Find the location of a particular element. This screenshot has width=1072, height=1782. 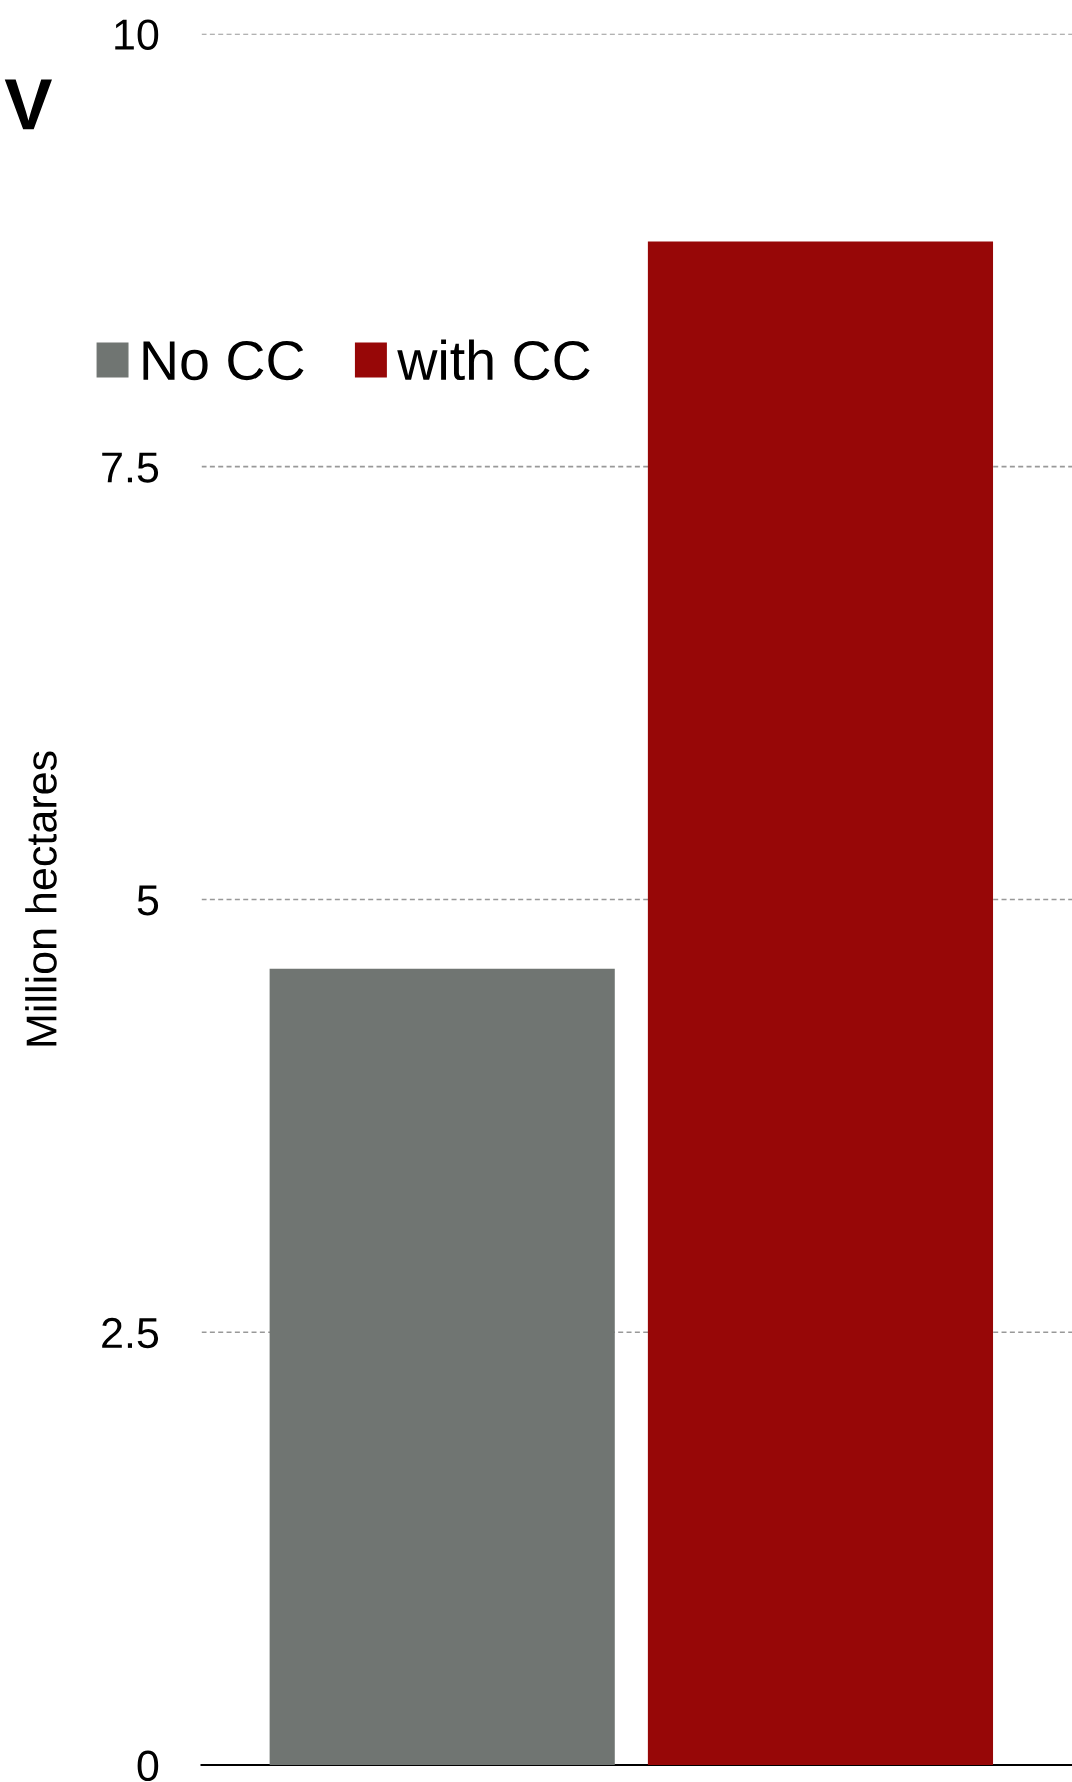

y-axis-title: Million hectares is located at coordinates (41, 898).